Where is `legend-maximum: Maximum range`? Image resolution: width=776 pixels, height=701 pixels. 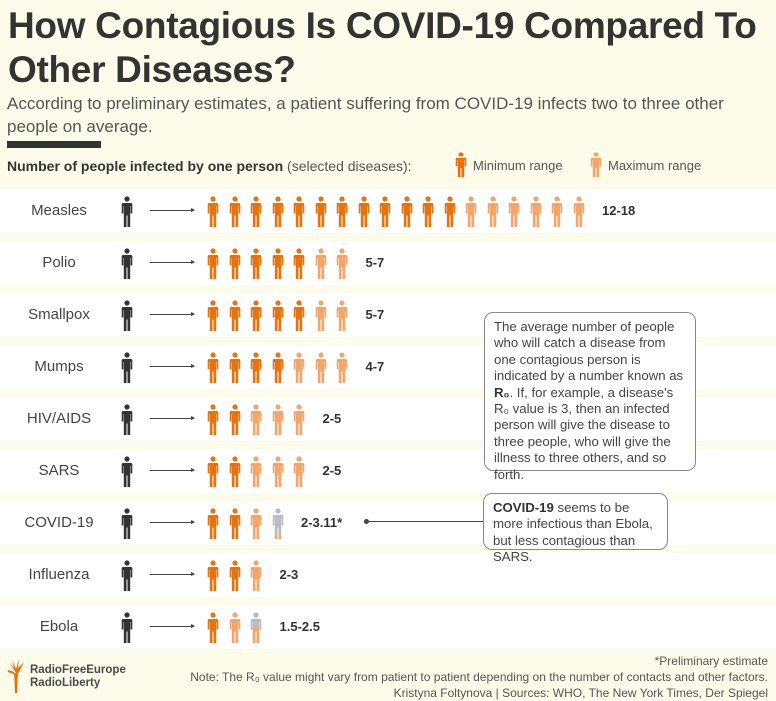
legend-maximum: Maximum range is located at coordinates (645, 165).